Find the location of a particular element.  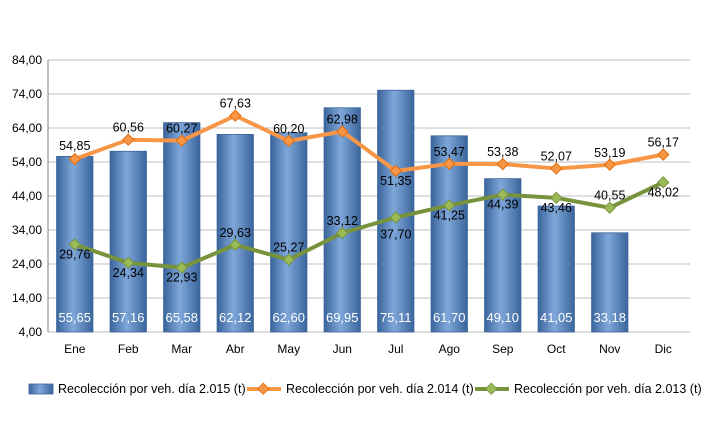

y-tick-label: 54,00 is located at coordinates (27, 162).